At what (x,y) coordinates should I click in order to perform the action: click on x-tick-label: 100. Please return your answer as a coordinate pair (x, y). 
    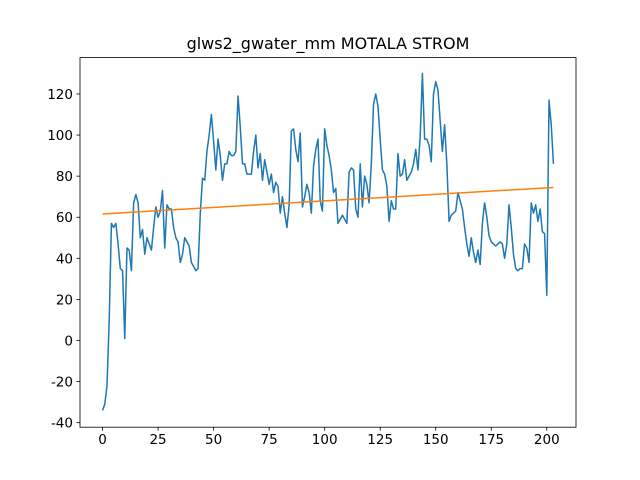
    Looking at the image, I should click on (325, 440).